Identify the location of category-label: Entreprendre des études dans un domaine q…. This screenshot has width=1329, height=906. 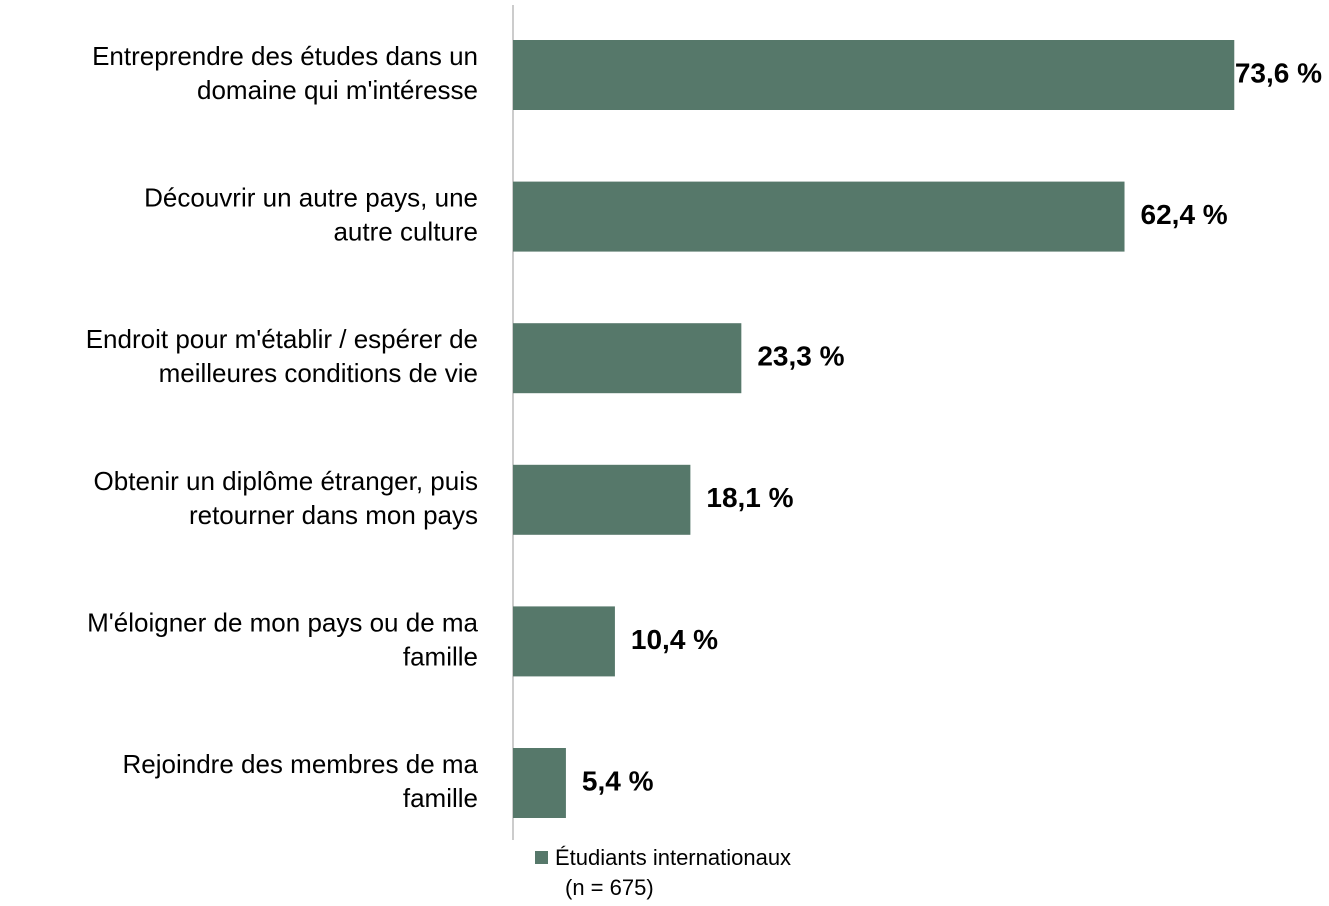
(285, 73).